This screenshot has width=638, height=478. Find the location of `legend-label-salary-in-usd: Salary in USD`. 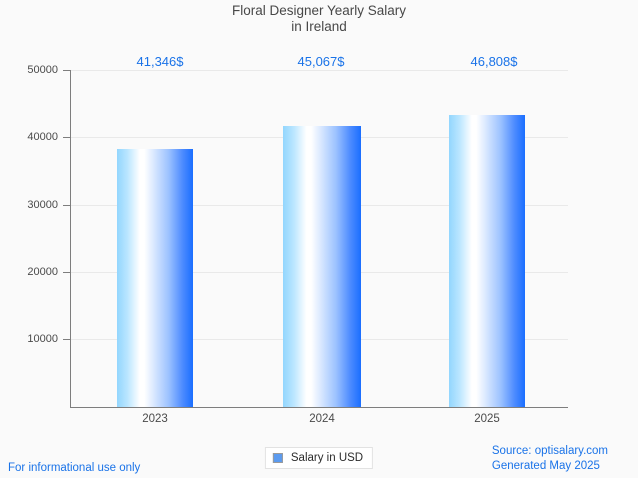

legend-label-salary-in-usd: Salary in USD is located at coordinates (327, 458).